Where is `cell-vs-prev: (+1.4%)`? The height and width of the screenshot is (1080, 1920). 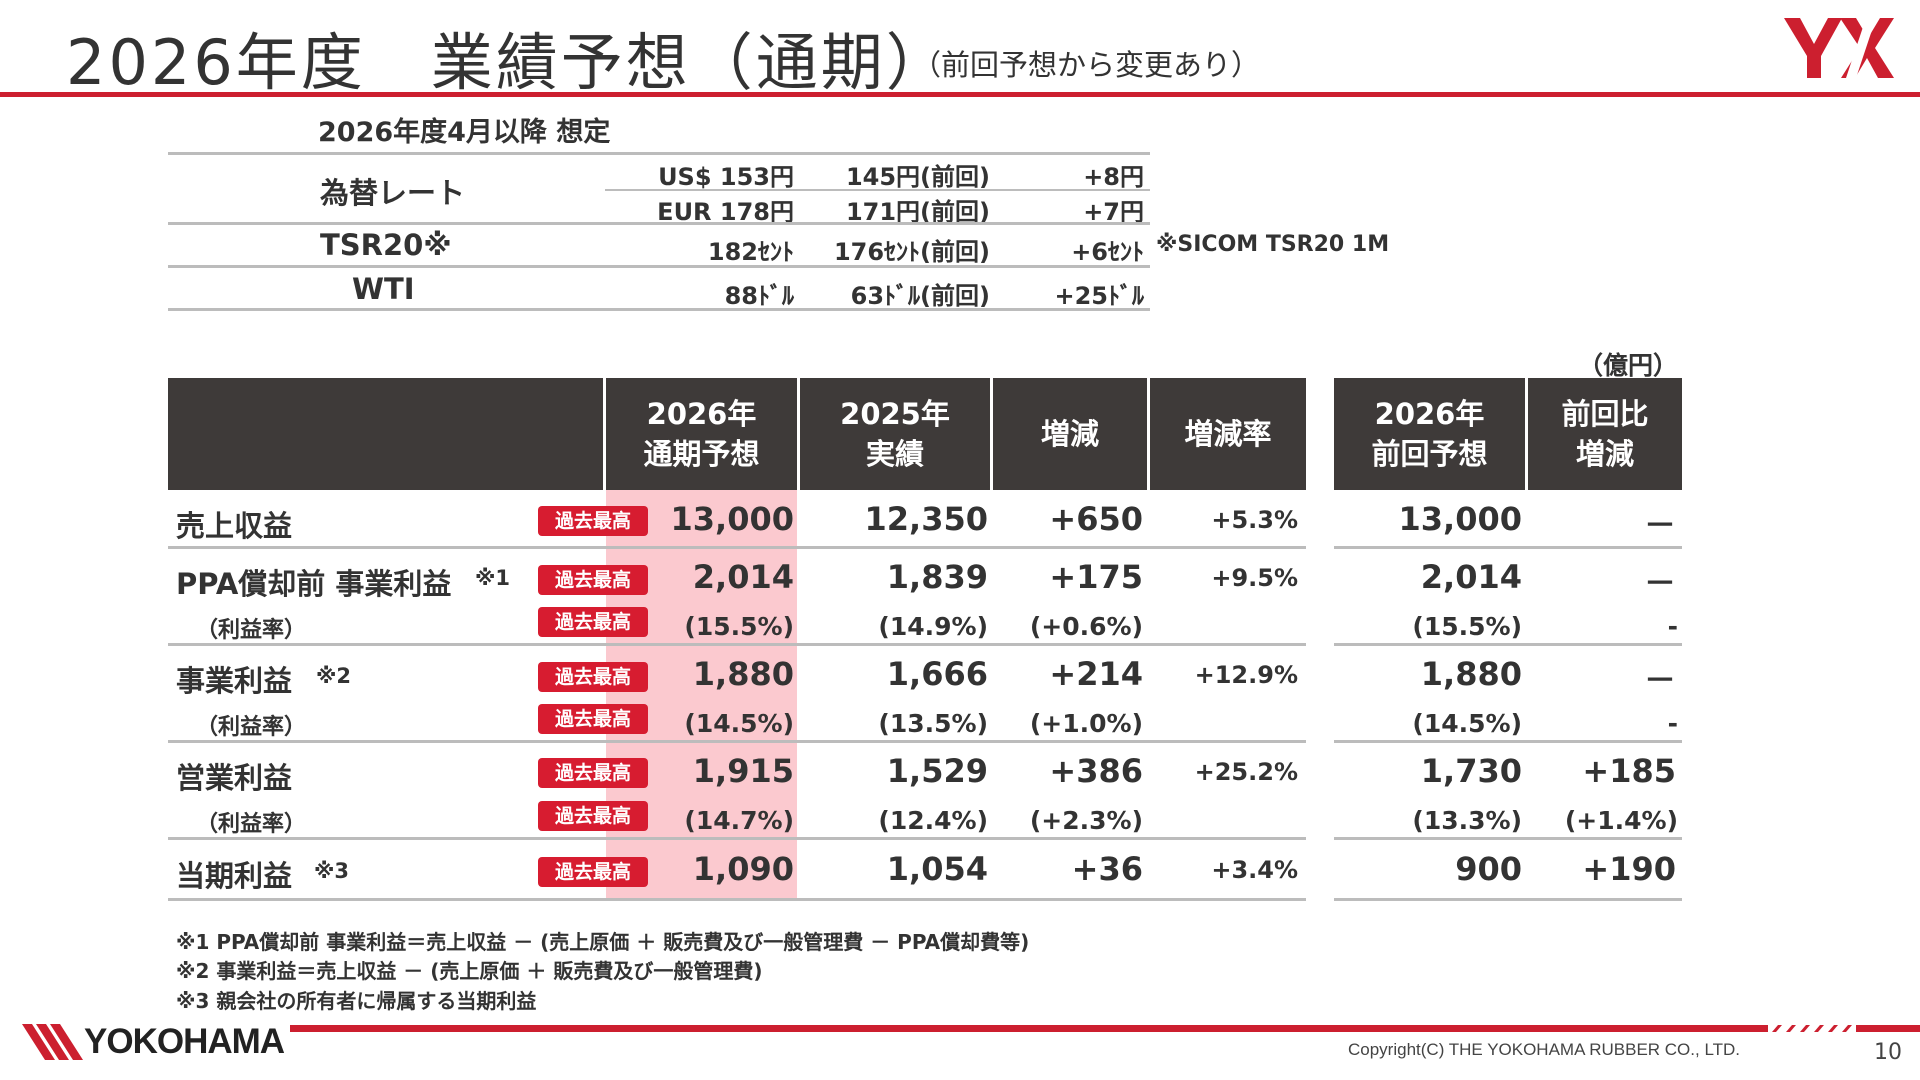 cell-vs-prev: (+1.4%) is located at coordinates (1621, 820).